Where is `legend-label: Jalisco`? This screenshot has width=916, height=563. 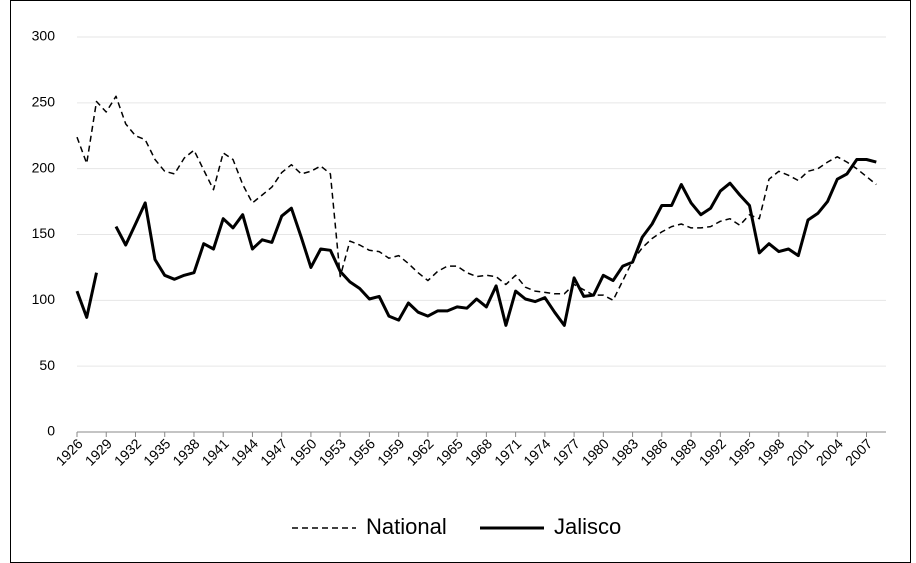
legend-label: Jalisco is located at coordinates (587, 526).